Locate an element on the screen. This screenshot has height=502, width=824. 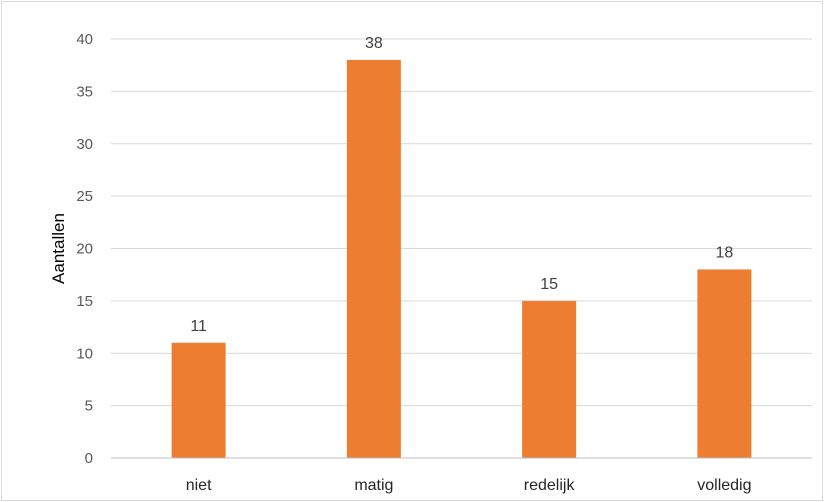
data-label: 15 is located at coordinates (549, 284).